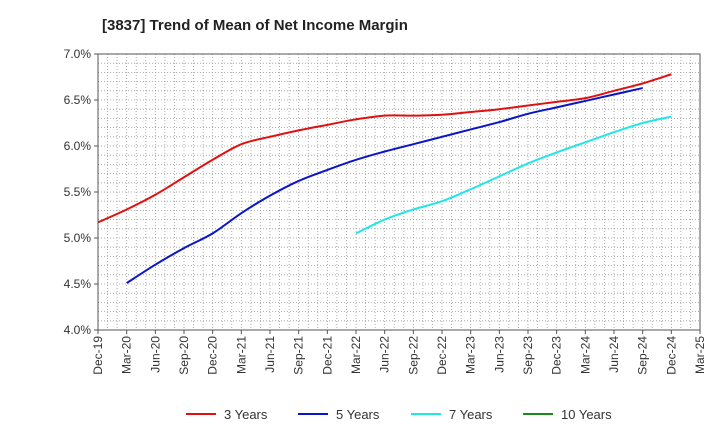  I want to click on legend-label-5-years: 5 Years, so click(358, 414).